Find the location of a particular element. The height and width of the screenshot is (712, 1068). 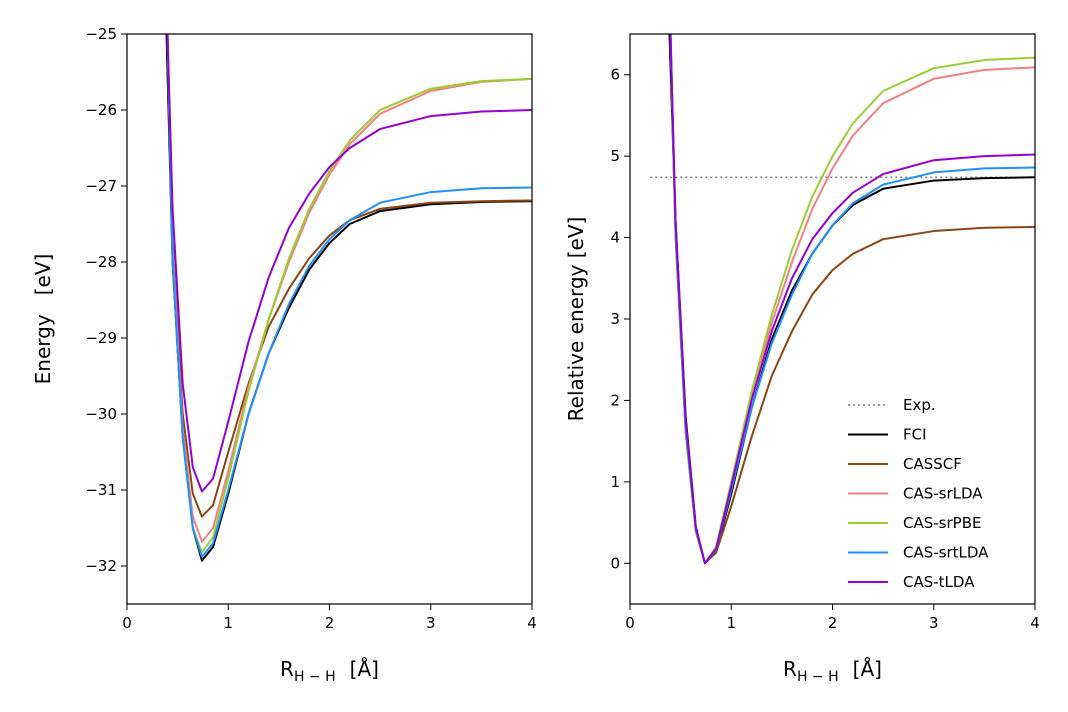

y-tick-label: −30 is located at coordinates (101, 414).